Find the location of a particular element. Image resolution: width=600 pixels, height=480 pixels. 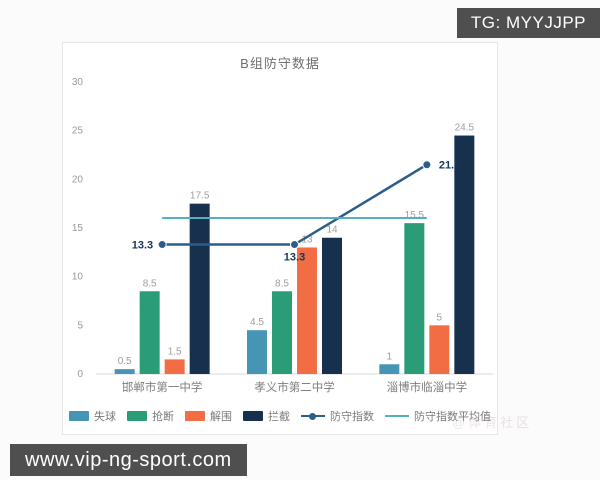

legend-label: 防守指数 is located at coordinates (352, 417).